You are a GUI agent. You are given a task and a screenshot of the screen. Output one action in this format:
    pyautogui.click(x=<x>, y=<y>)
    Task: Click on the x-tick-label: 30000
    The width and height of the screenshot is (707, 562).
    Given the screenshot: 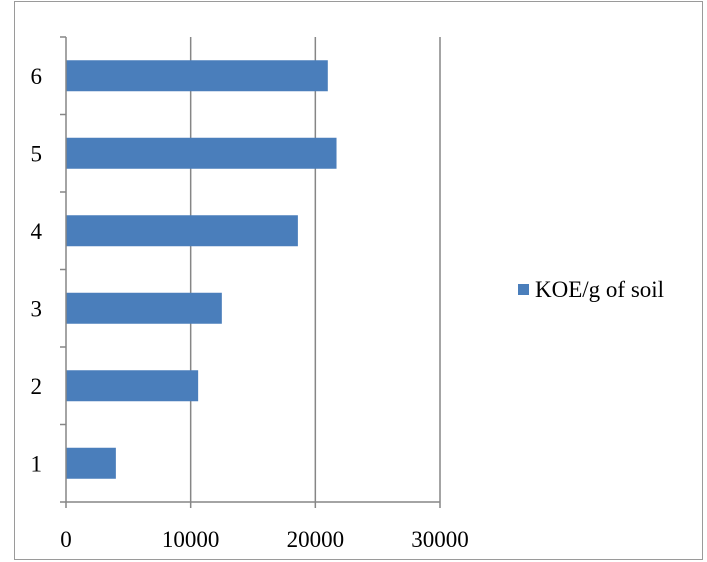 What is the action you would take?
    pyautogui.click(x=440, y=539)
    